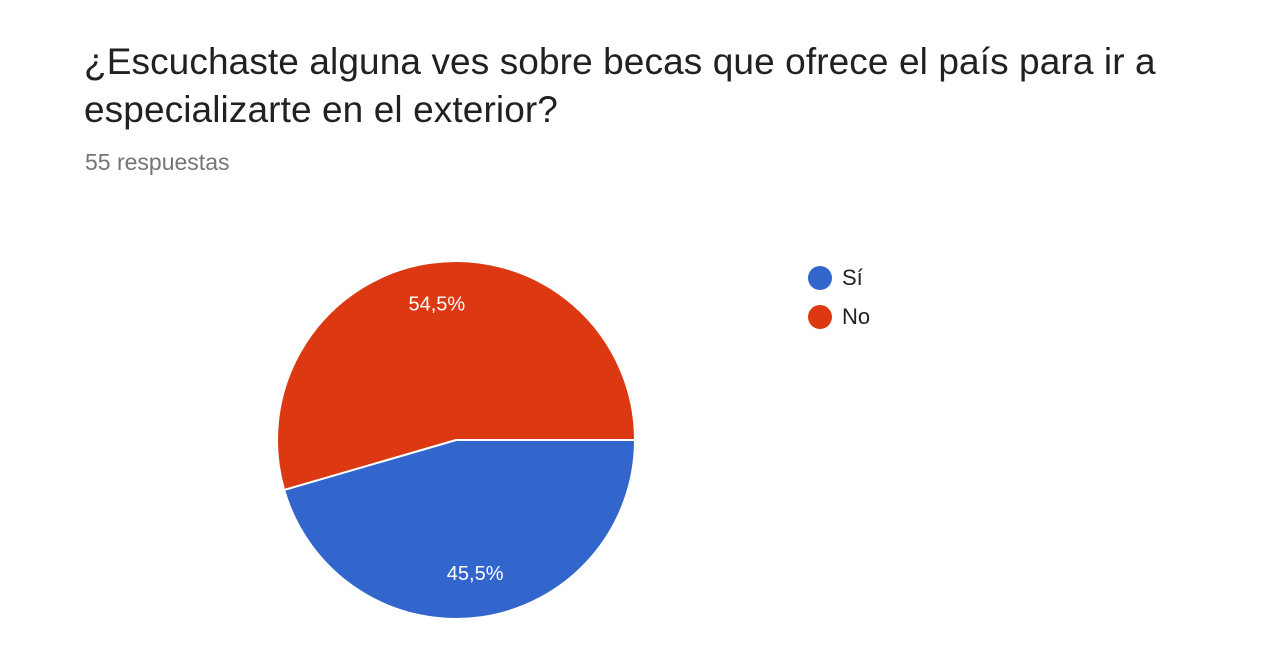 This screenshot has width=1280, height=657. I want to click on legend-item-si: Sí, so click(839, 277).